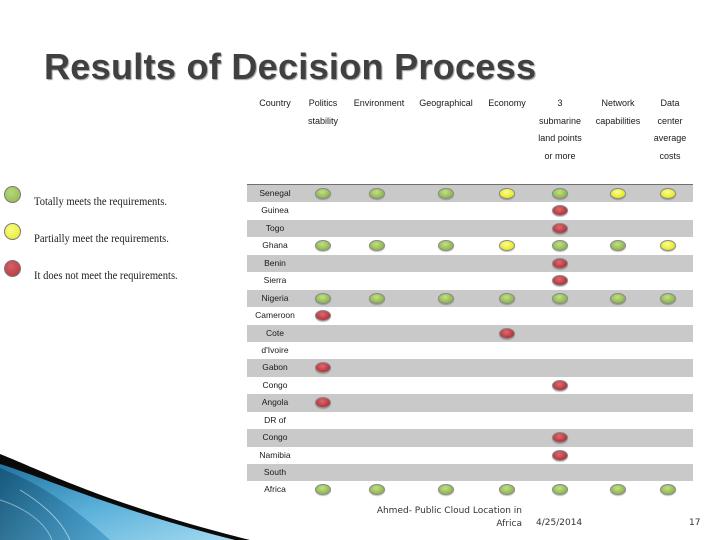  Describe the element at coordinates (275, 227) in the screenshot. I see `country-cell: Togo` at that location.